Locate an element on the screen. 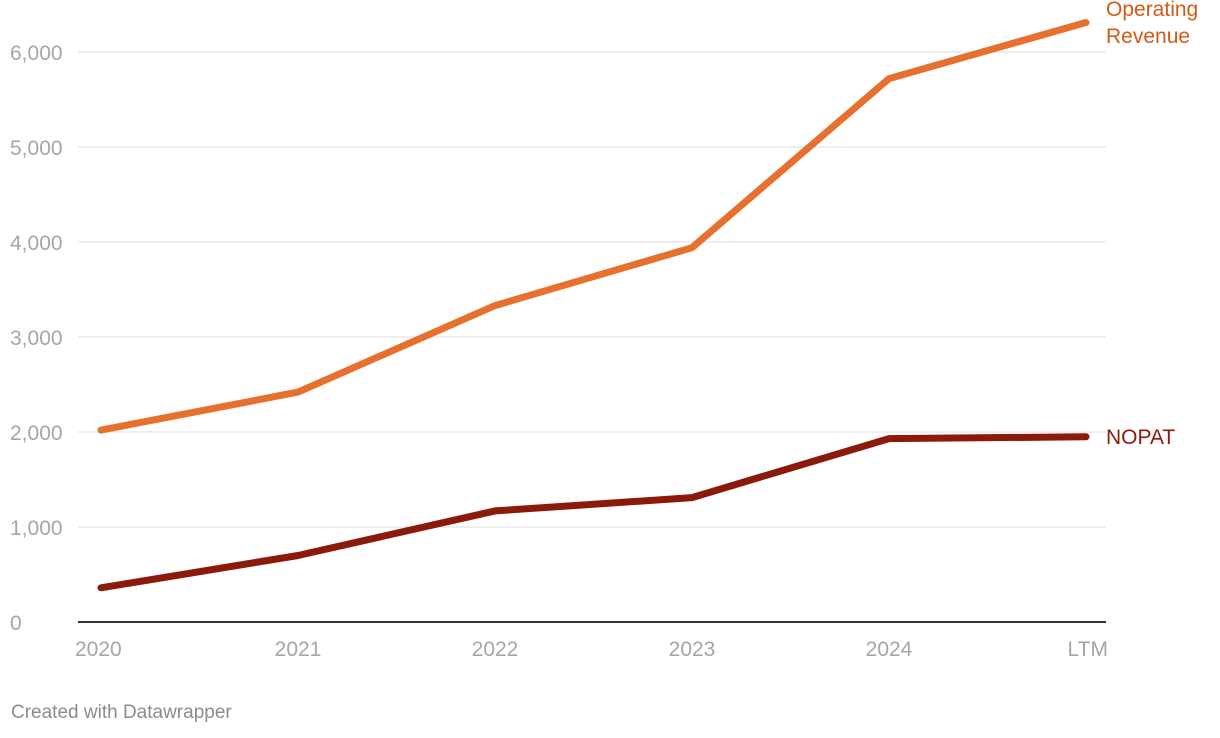 This screenshot has height=738, width=1220. x-tick-label: 2020 is located at coordinates (98, 649).